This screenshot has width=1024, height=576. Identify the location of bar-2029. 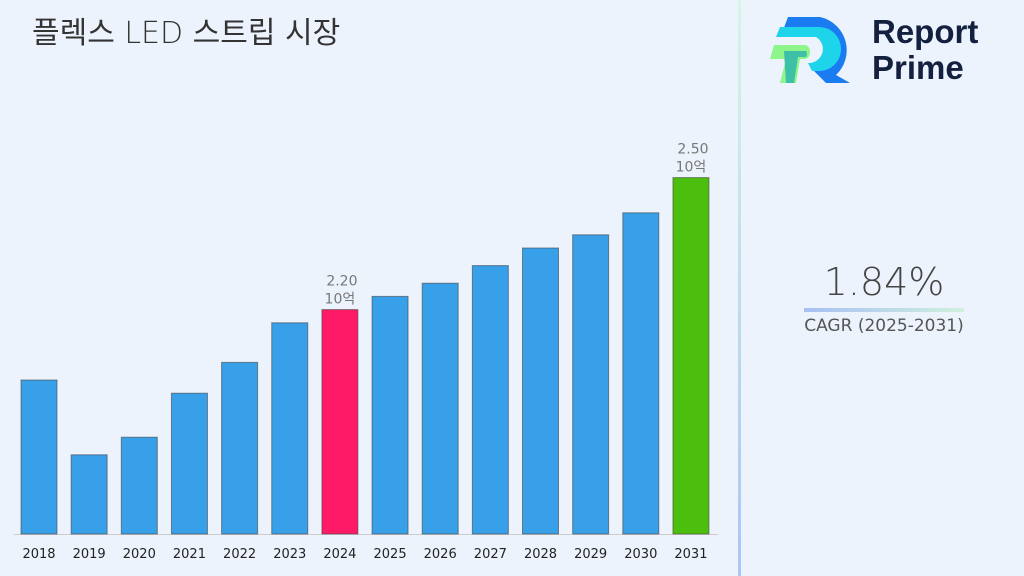
(591, 384).